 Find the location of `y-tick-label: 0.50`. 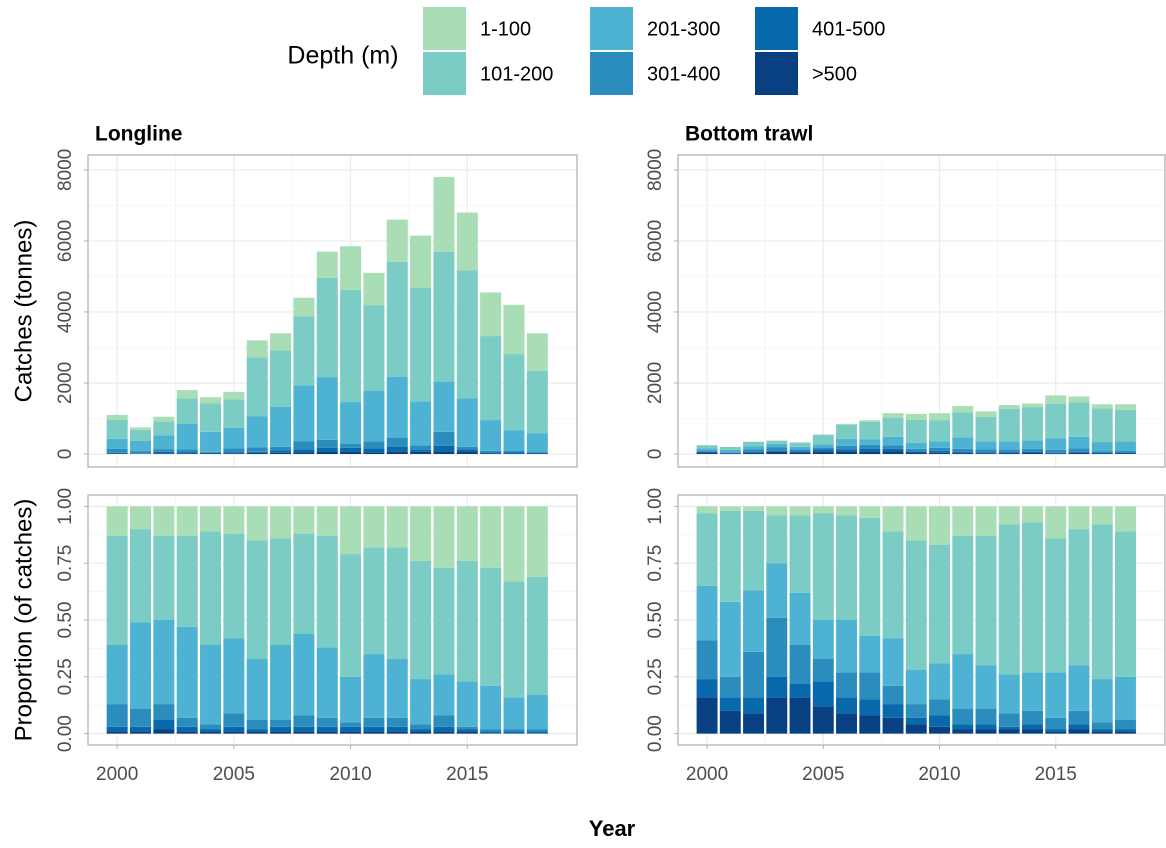

y-tick-label: 0.50 is located at coordinates (65, 620).